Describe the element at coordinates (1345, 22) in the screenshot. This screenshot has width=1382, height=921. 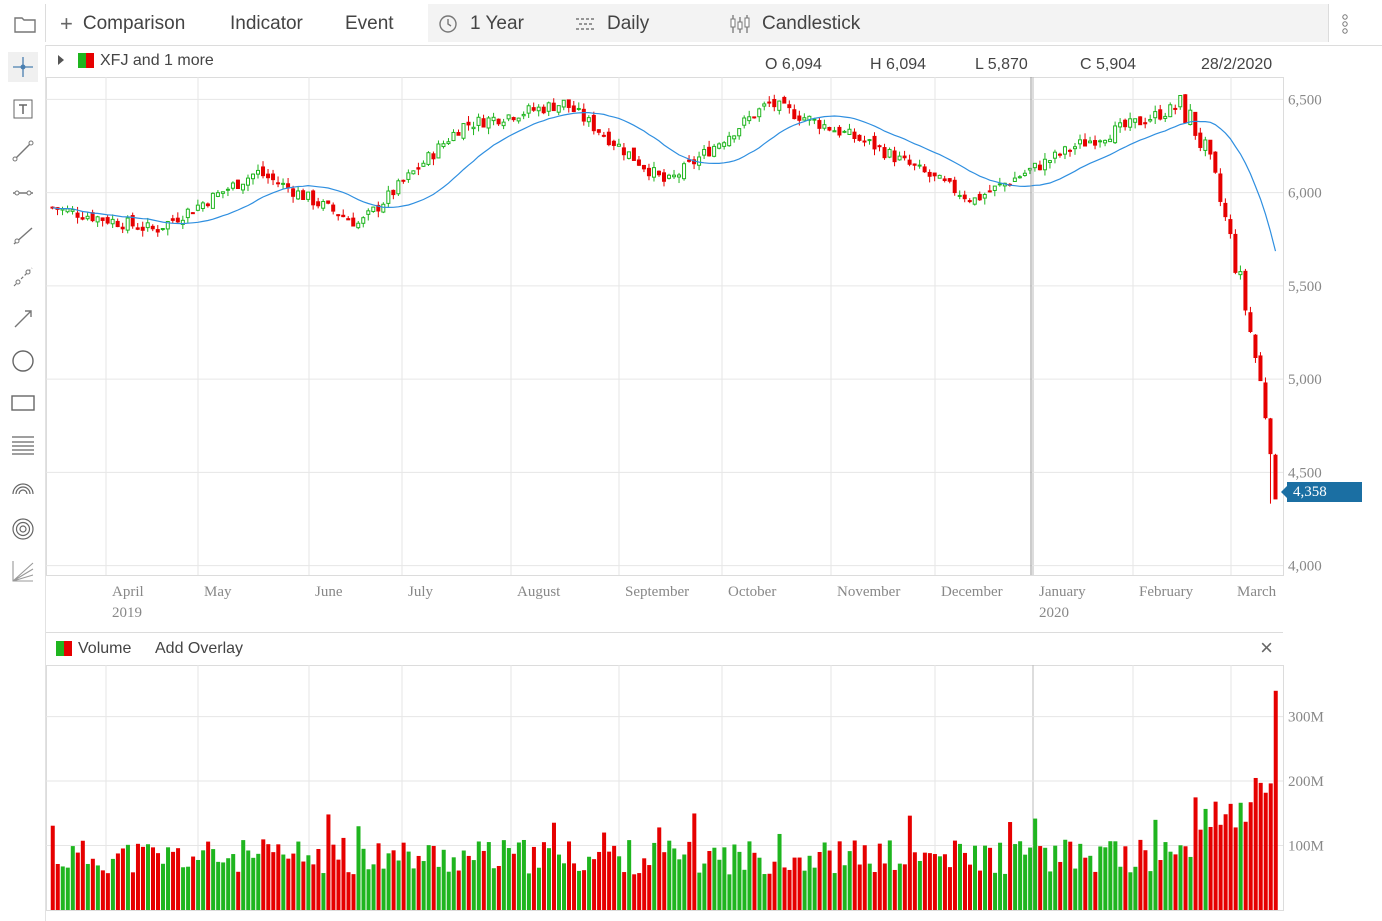
I see `more-options-button` at that location.